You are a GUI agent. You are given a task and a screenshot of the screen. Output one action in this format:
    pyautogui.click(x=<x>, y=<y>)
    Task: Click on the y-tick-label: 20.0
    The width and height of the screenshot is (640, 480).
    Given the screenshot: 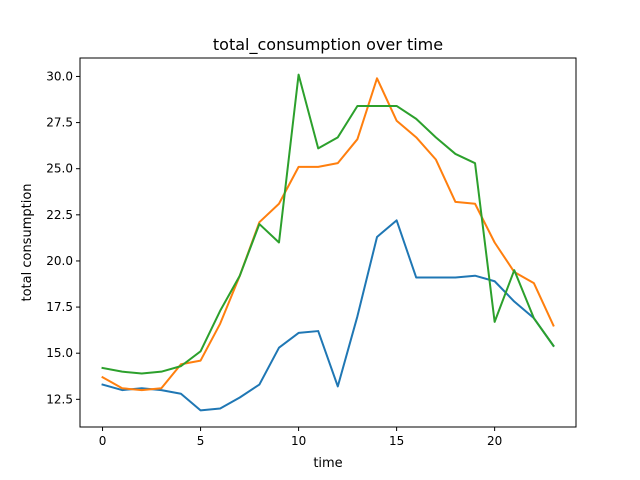 What is the action you would take?
    pyautogui.click(x=59, y=261)
    